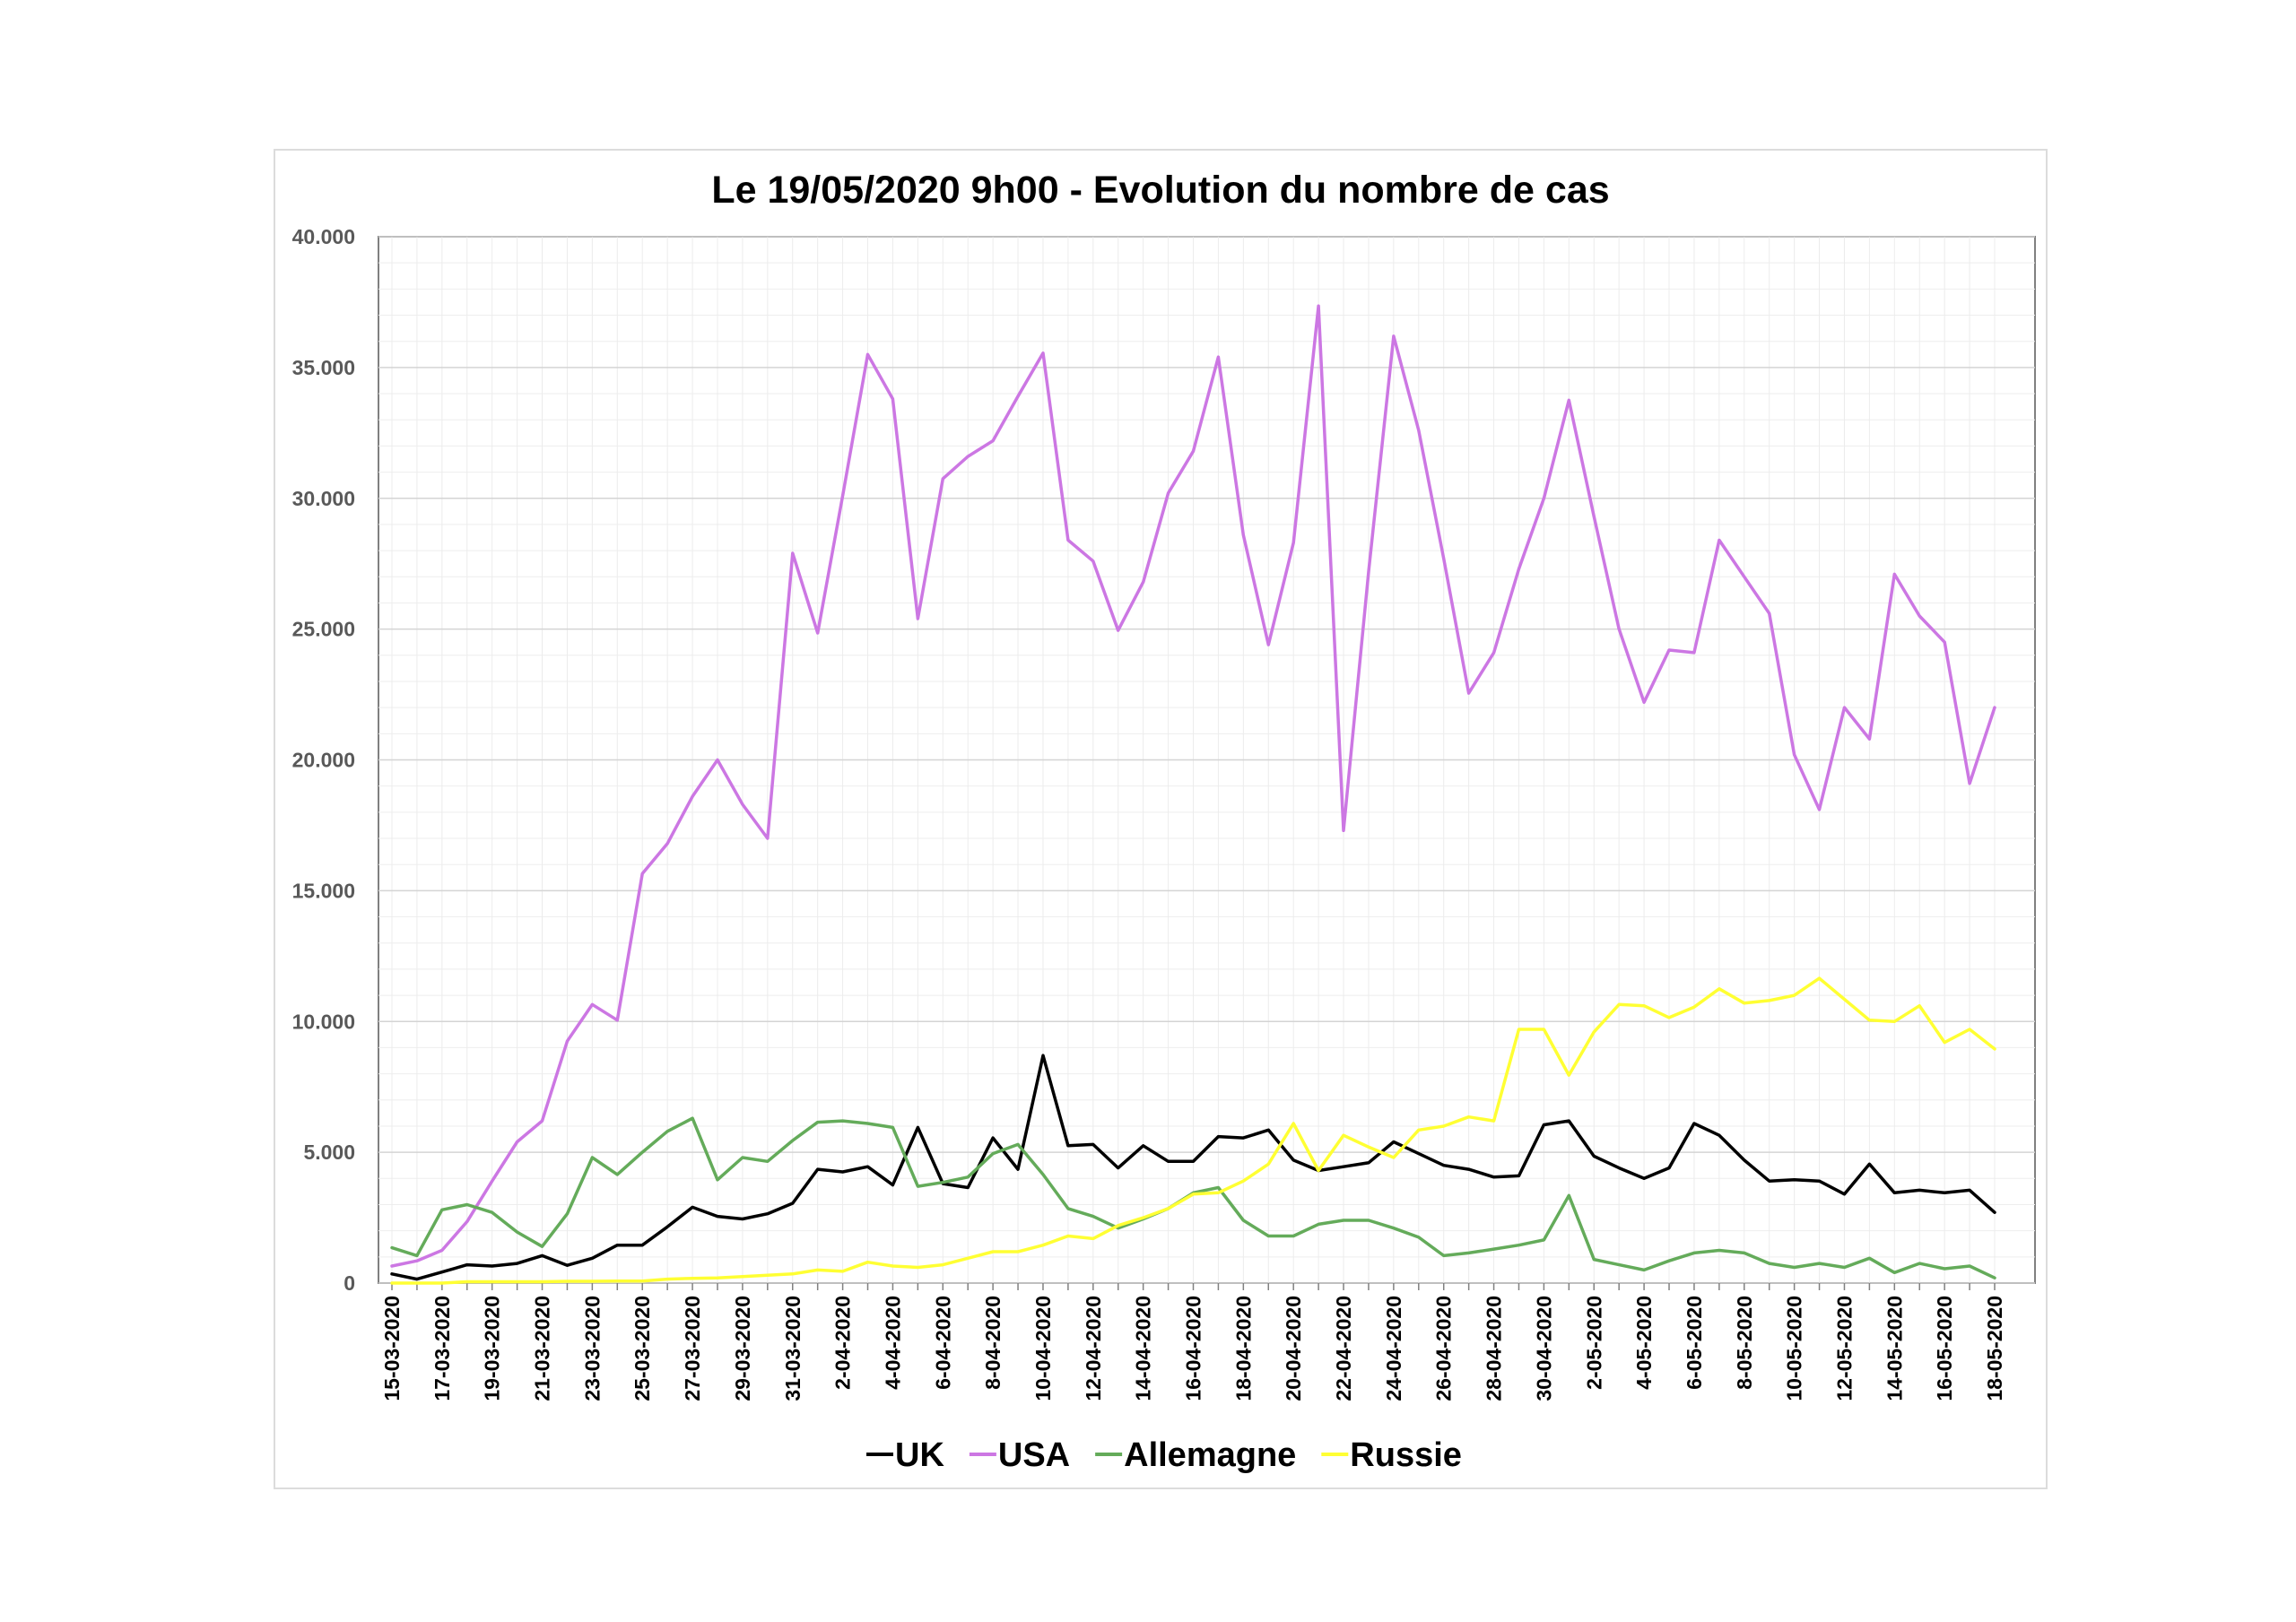  I want to click on x-tick-label: 20-04-2020, so click(1293, 1348).